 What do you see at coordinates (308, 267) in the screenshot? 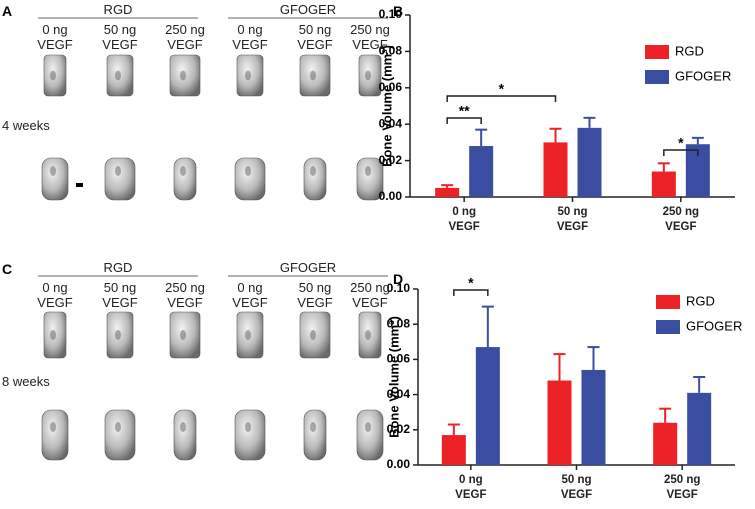
I see `group-header: GFOGER` at bounding box center [308, 267].